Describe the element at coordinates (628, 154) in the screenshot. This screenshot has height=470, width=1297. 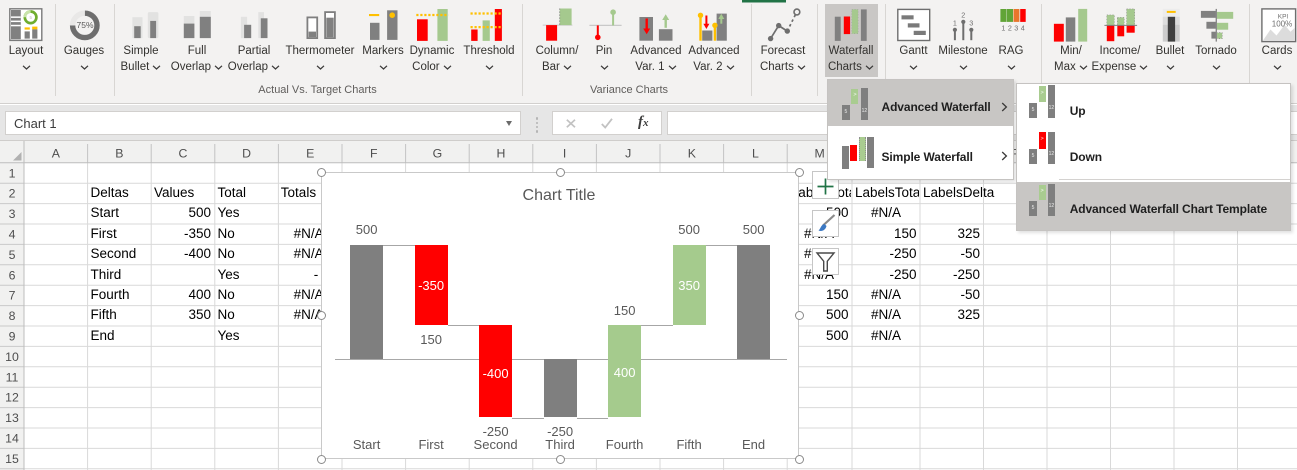
I see `svg-text: J` at that location.